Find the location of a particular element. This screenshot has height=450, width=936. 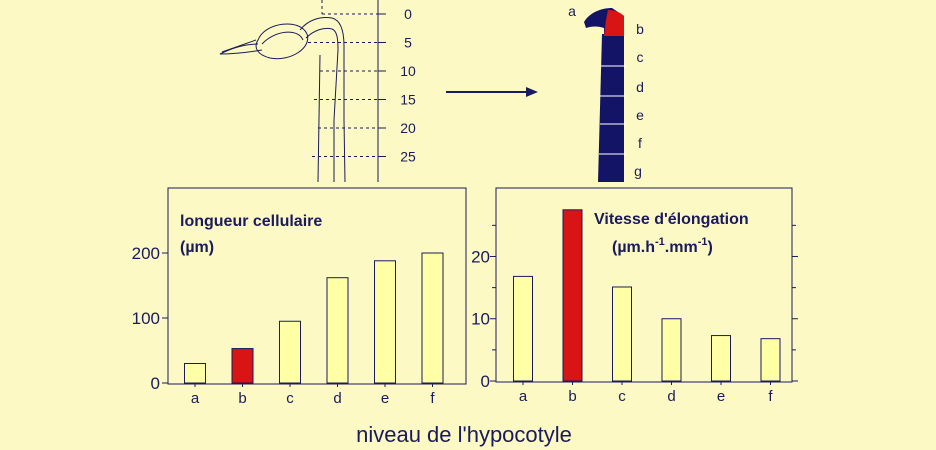

y-tick-label: 100 is located at coordinates (146, 318).